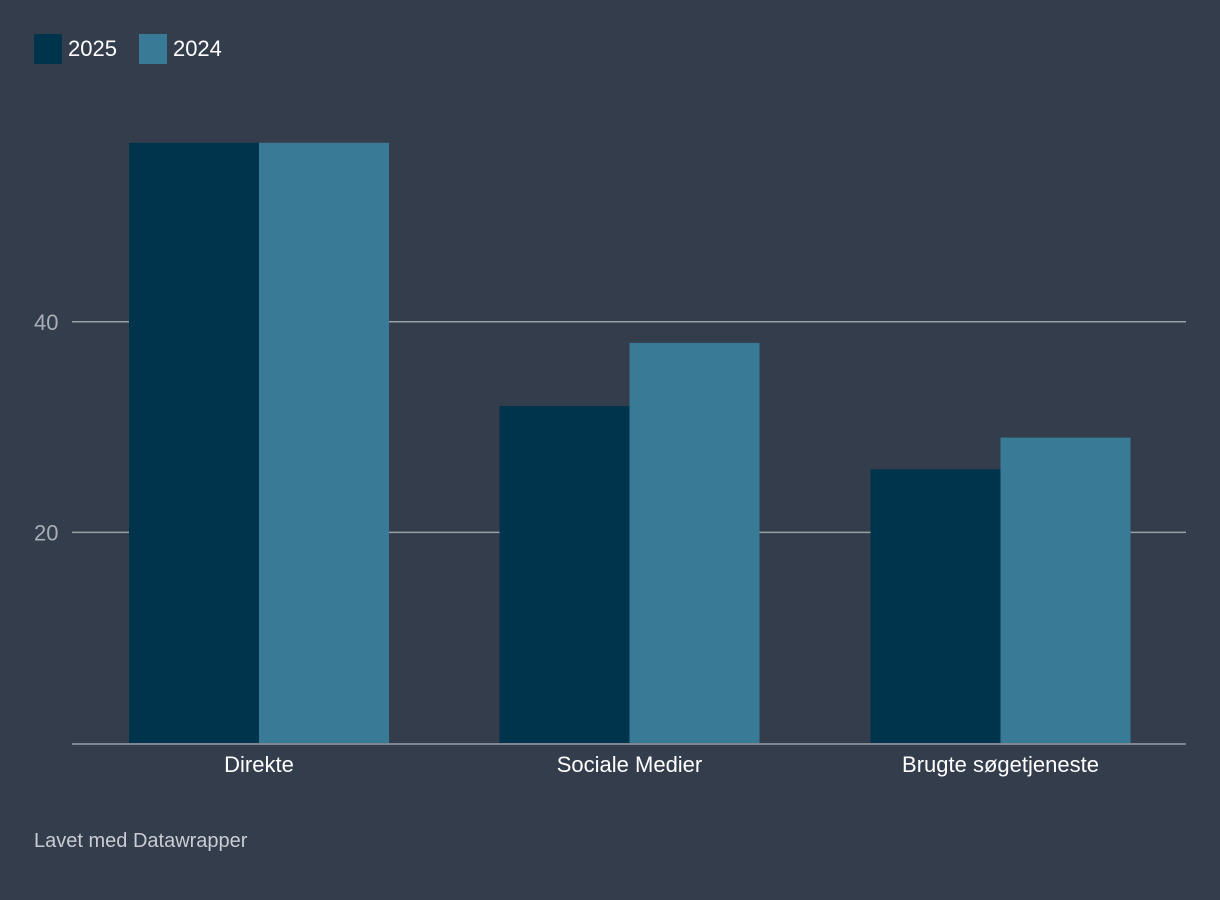 The width and height of the screenshot is (1220, 900). What do you see at coordinates (141, 841) in the screenshot?
I see `footer-credit: Lavet med Datawrapper` at bounding box center [141, 841].